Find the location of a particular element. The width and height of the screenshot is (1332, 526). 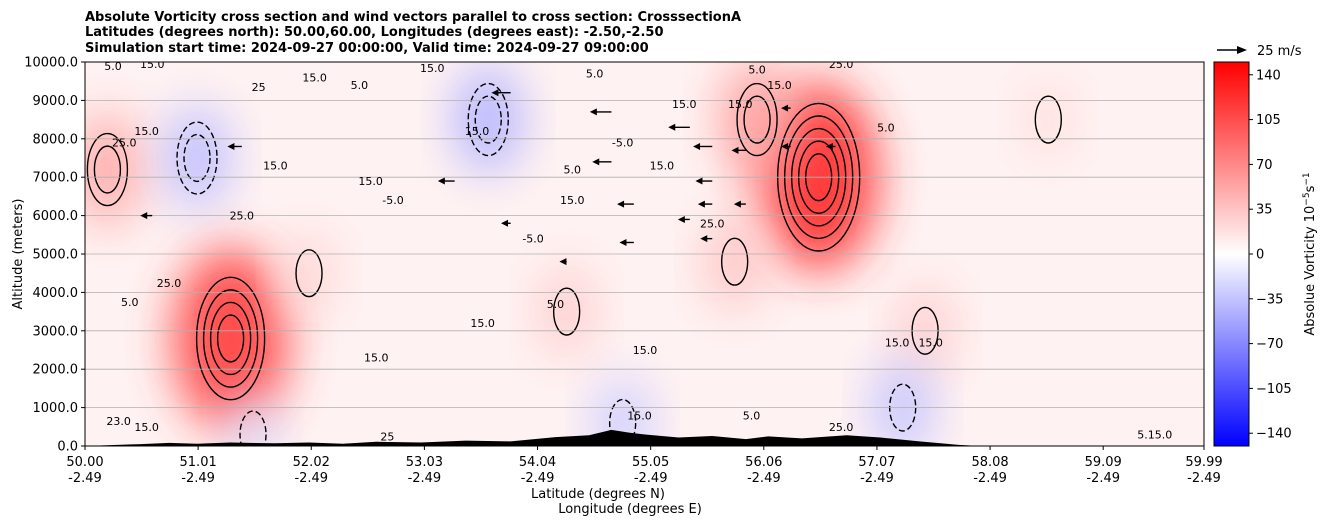

contour-label-29: 5.0 is located at coordinates (886, 127).